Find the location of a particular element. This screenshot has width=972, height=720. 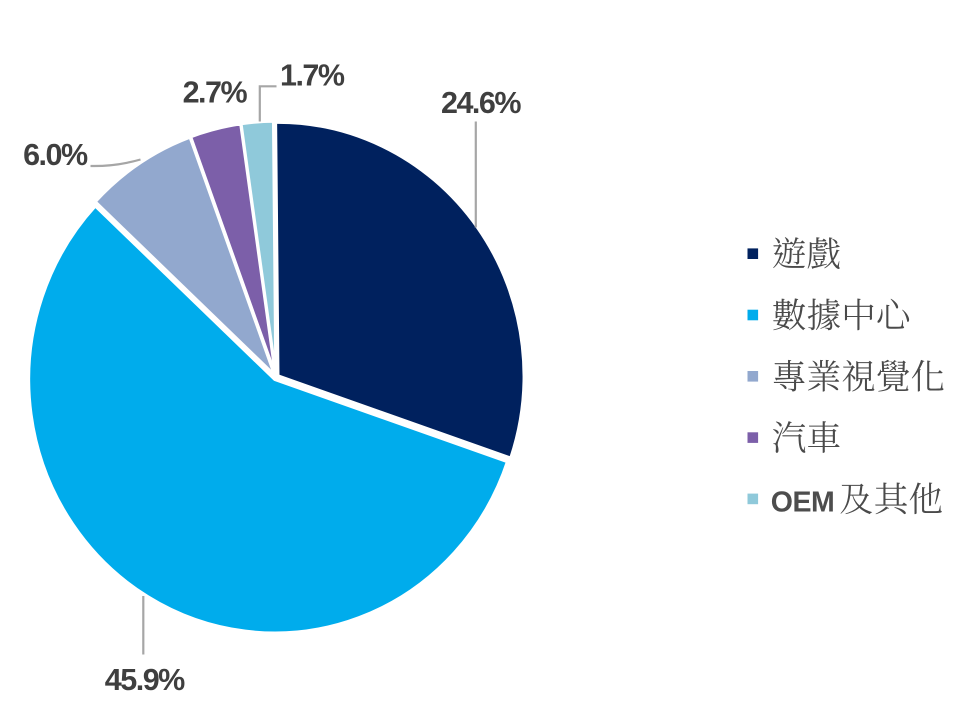

svg-text: 1.7% is located at coordinates (312, 76).